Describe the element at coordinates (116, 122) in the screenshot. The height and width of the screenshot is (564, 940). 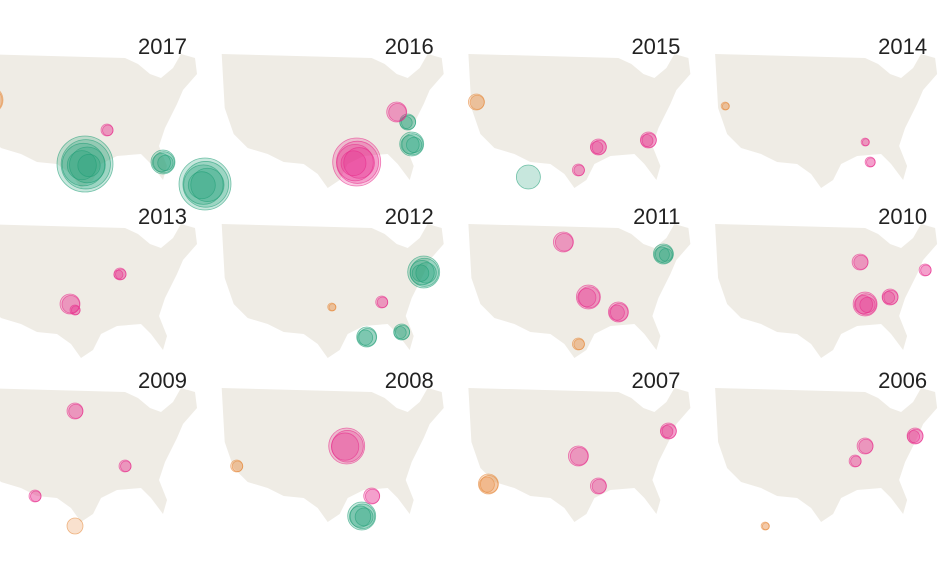
I see `map-panel: 2017` at that location.